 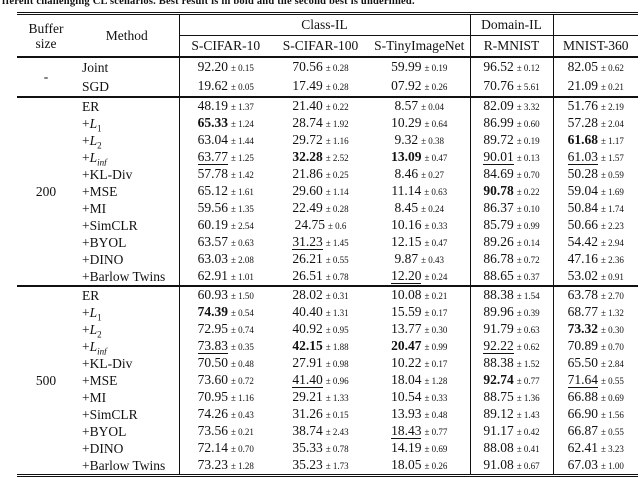 What do you see at coordinates (320, 312) in the screenshot?
I see `value-cell: 40.40 ± 1.31` at bounding box center [320, 312].